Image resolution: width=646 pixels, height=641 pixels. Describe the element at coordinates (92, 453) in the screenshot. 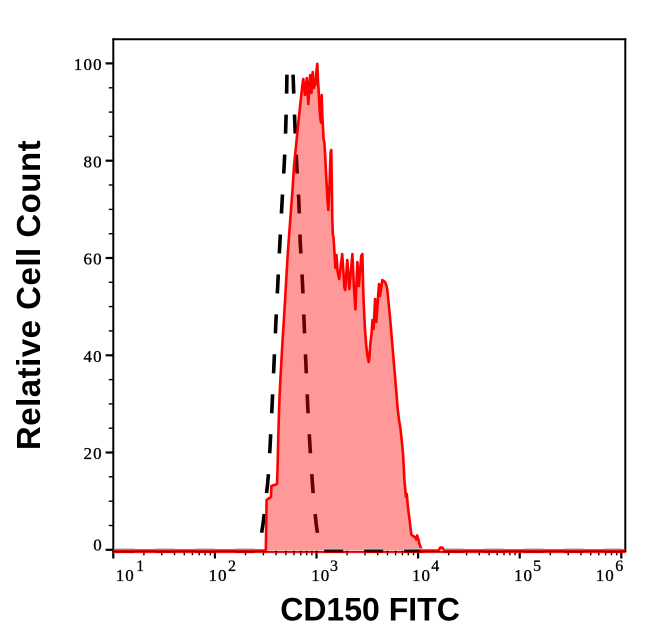

I see `svg-text: 20` at that location.